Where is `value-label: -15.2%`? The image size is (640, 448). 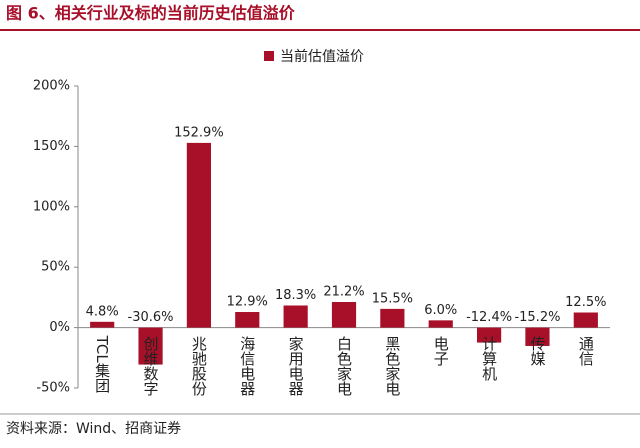
value-label: -15.2% is located at coordinates (537, 317).